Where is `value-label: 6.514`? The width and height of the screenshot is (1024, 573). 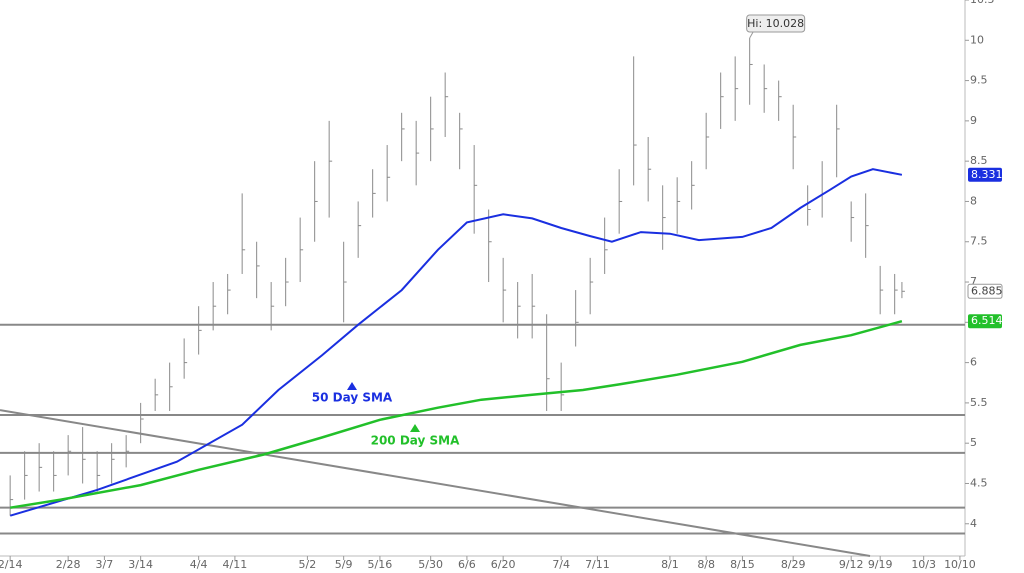 value-label: 6.514 is located at coordinates (987, 320).